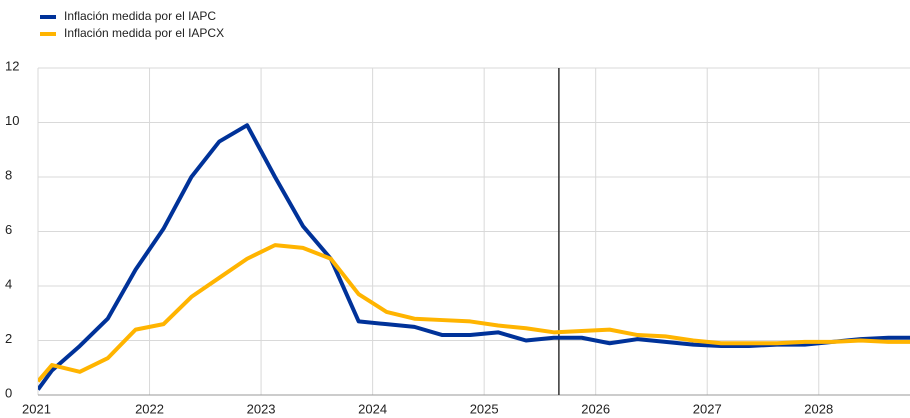  What do you see at coordinates (595, 408) in the screenshot?
I see `x-tick-label: 2026` at bounding box center [595, 408].